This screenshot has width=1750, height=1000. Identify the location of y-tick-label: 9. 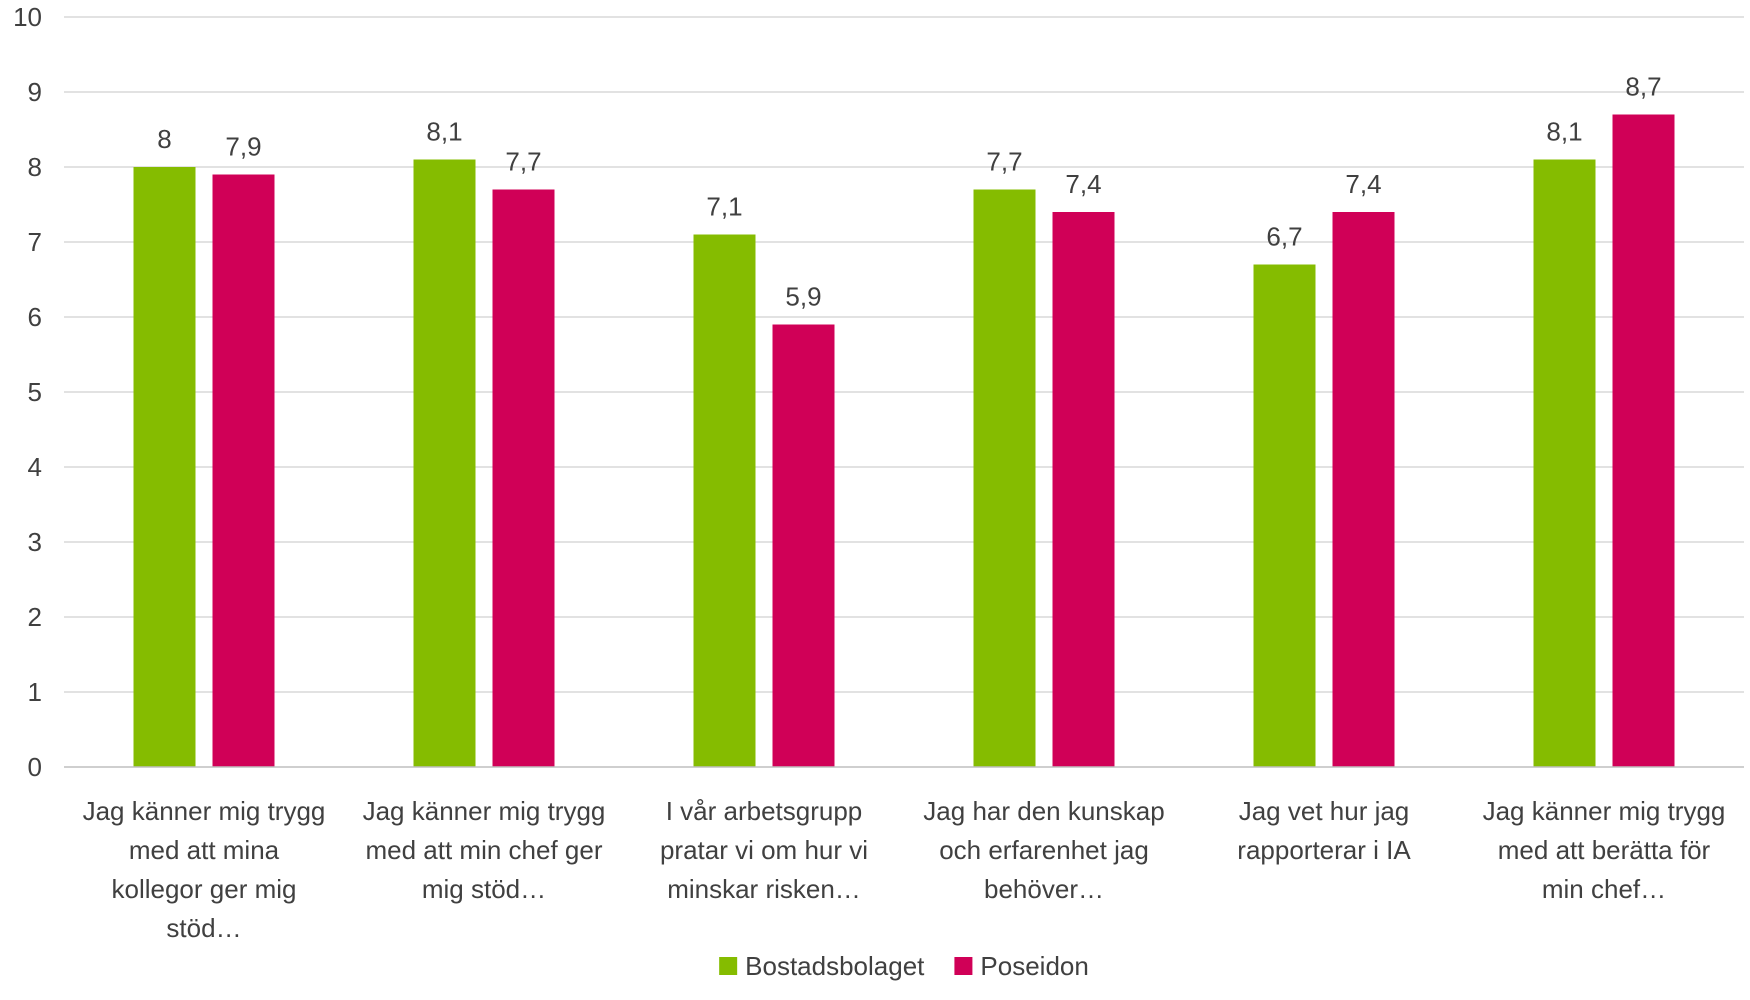
(35, 92).